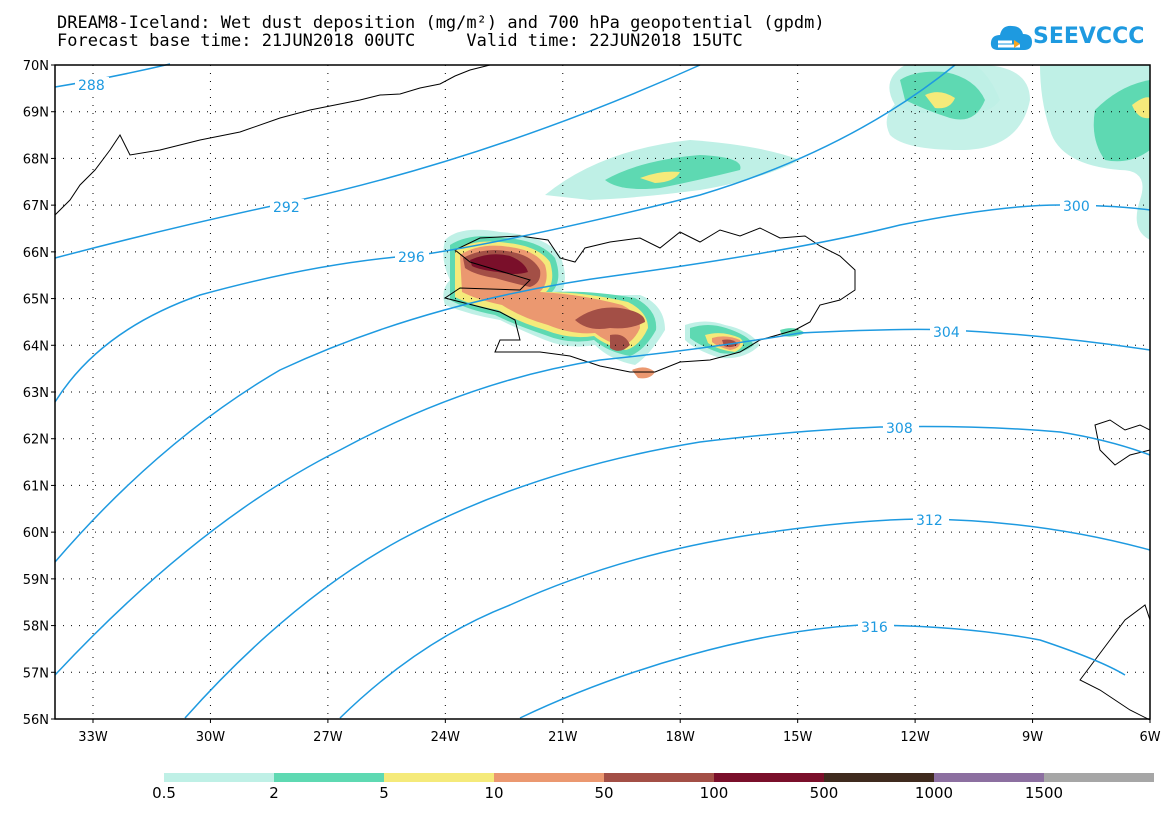  I want to click on contour-label-296: 296, so click(411, 258).